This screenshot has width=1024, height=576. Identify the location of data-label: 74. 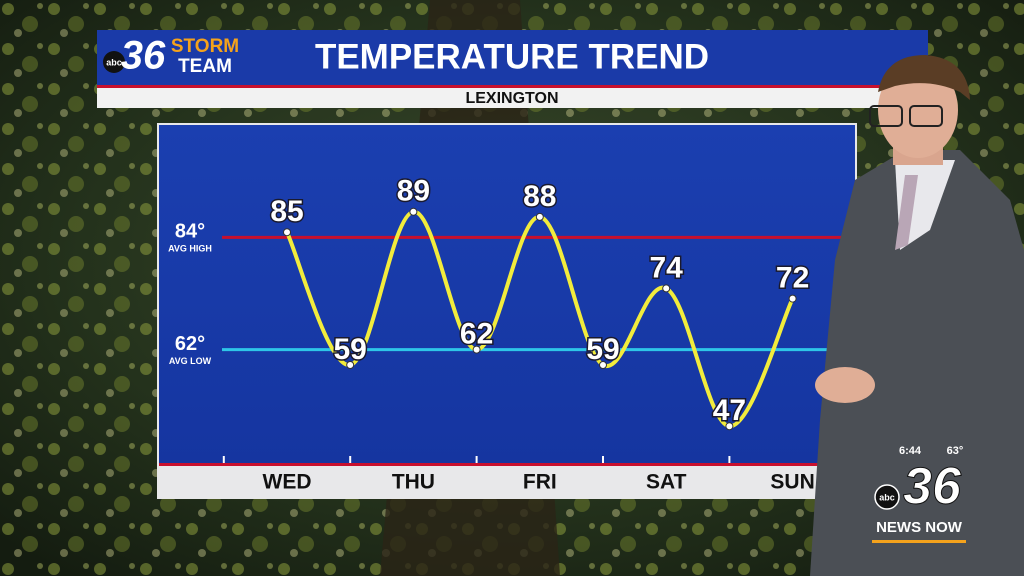
(667, 267).